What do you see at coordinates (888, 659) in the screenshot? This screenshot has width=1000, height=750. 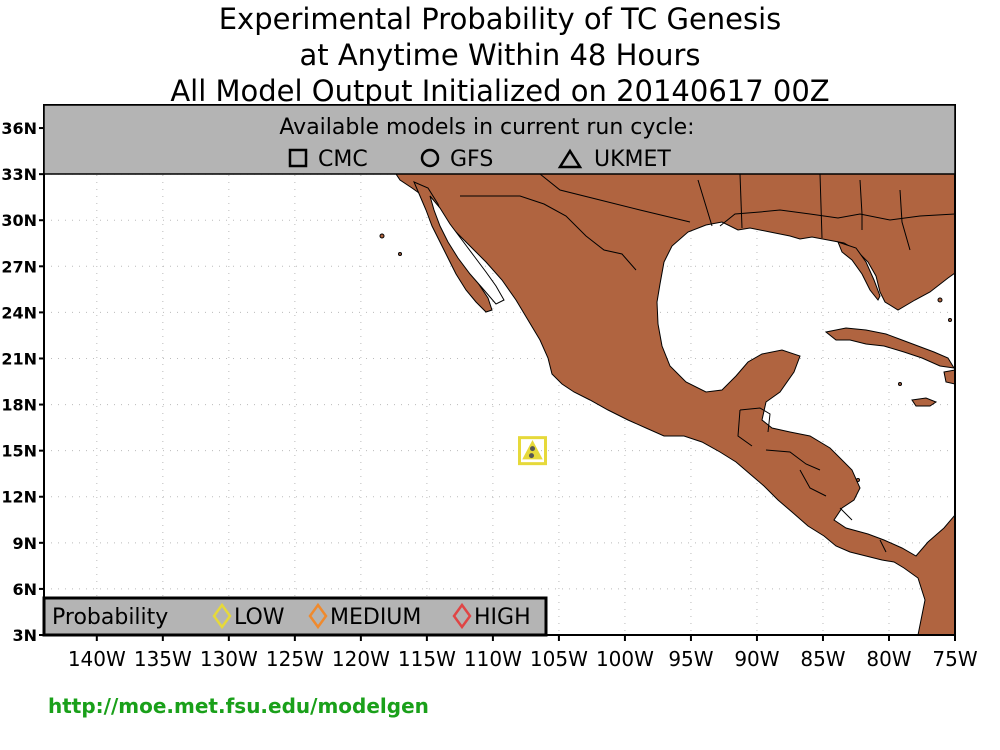 I see `lon-label: 80W` at bounding box center [888, 659].